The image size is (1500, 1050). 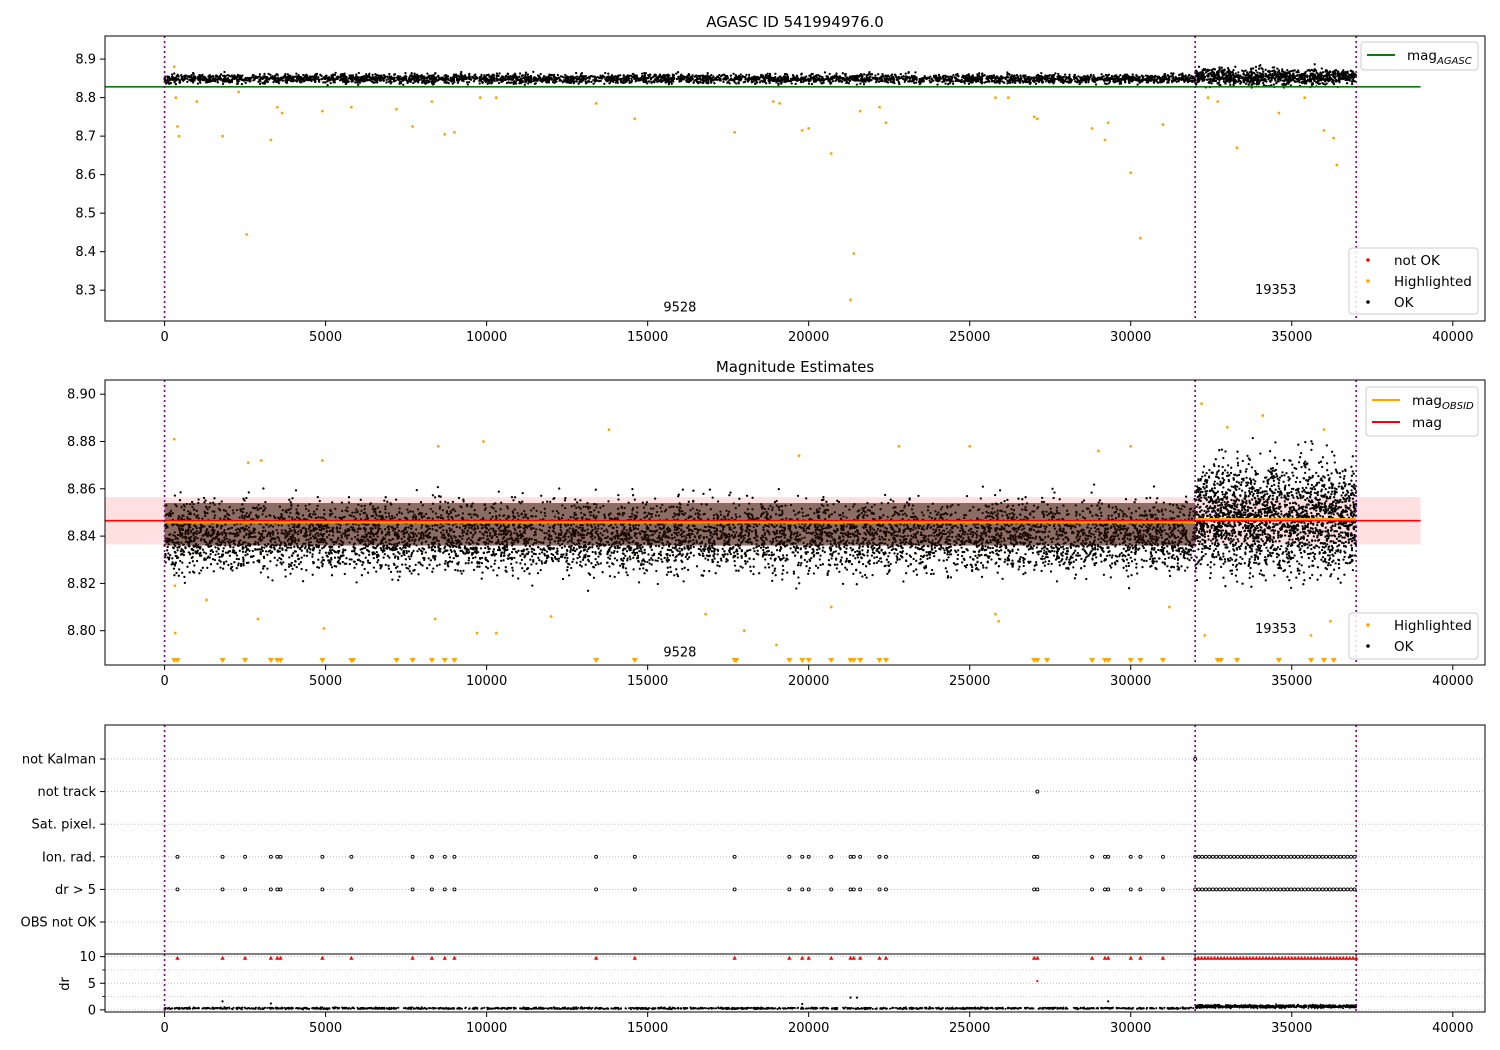 What do you see at coordinates (1452, 337) in the screenshot?
I see `x-tick-label: 40000` at bounding box center [1452, 337].